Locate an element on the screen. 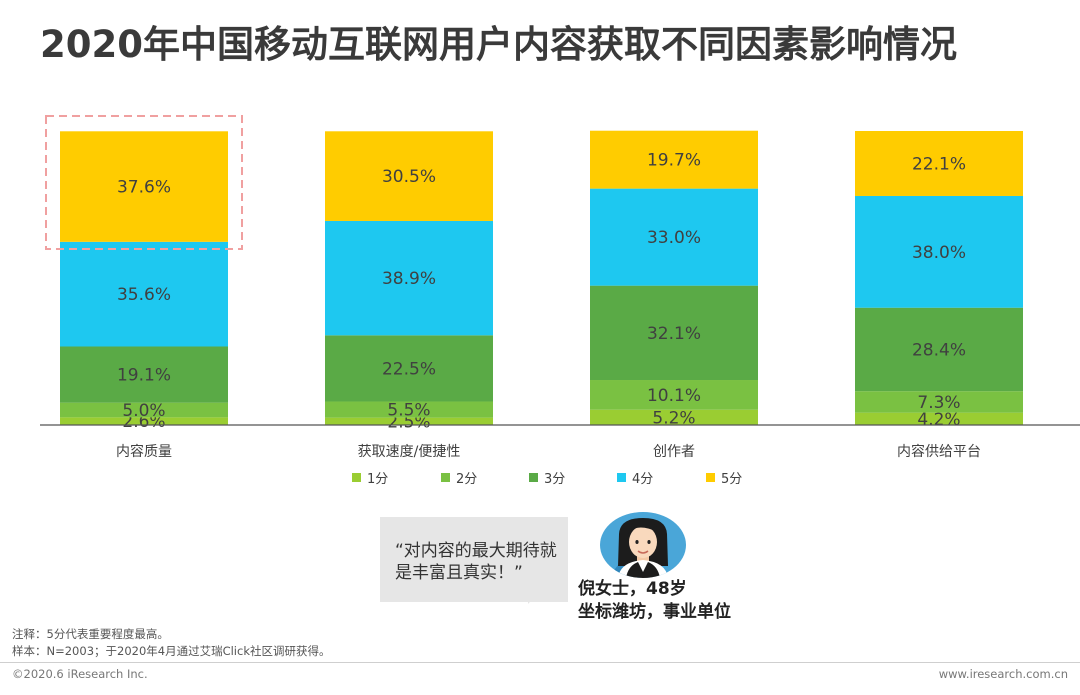  footer-copyright: ©2020.6 iResearch Inc. is located at coordinates (80, 674).